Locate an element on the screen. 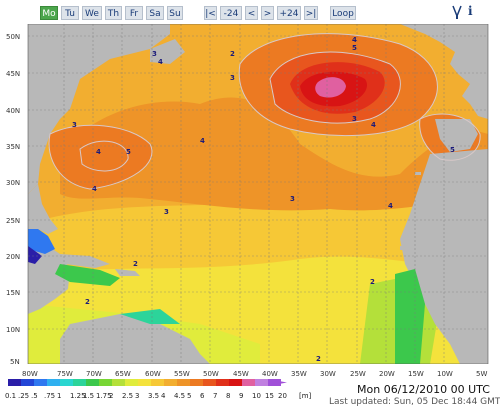 Image resolution: width=500 pixels, height=407 pixels. legend-label: 9 is located at coordinates (241, 396).